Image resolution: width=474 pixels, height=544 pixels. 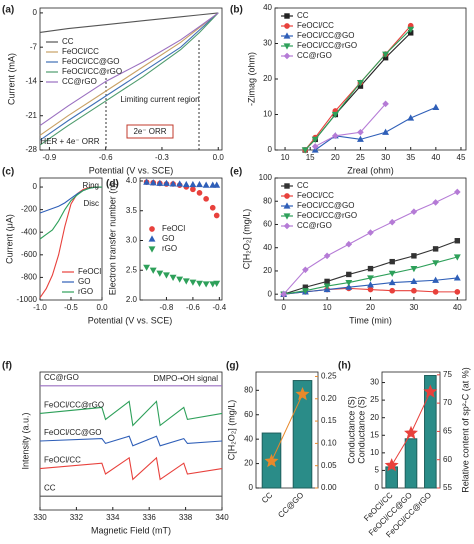 I want to click on y-tick-label: 5, so click(x=377, y=470).